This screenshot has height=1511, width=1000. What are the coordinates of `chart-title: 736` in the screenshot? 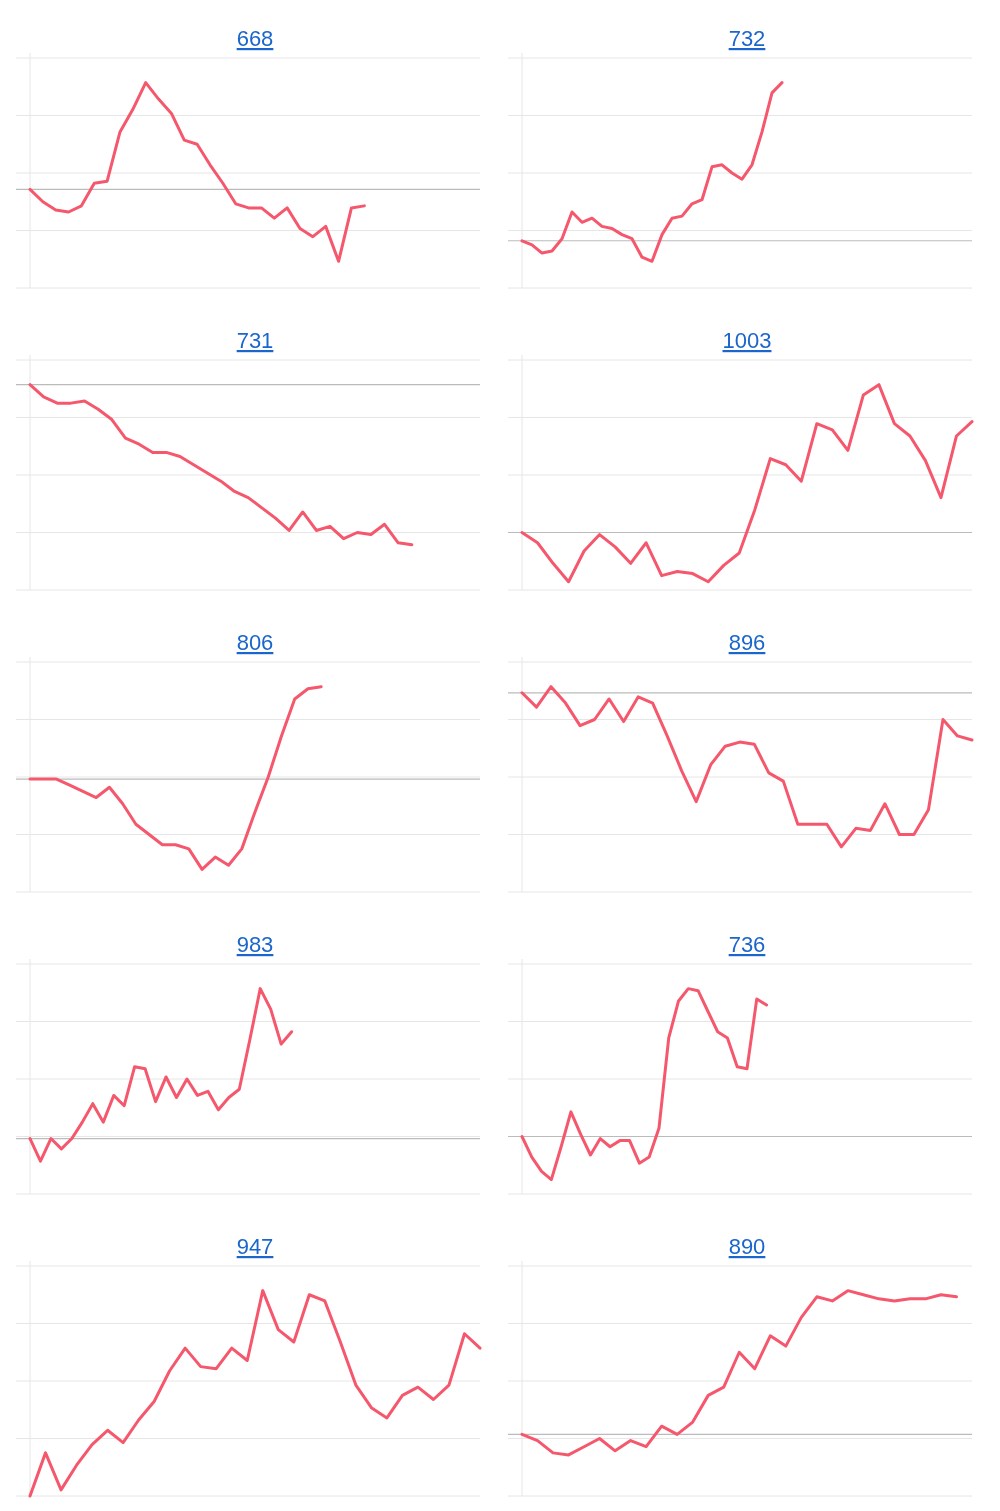 It's located at (747, 944).